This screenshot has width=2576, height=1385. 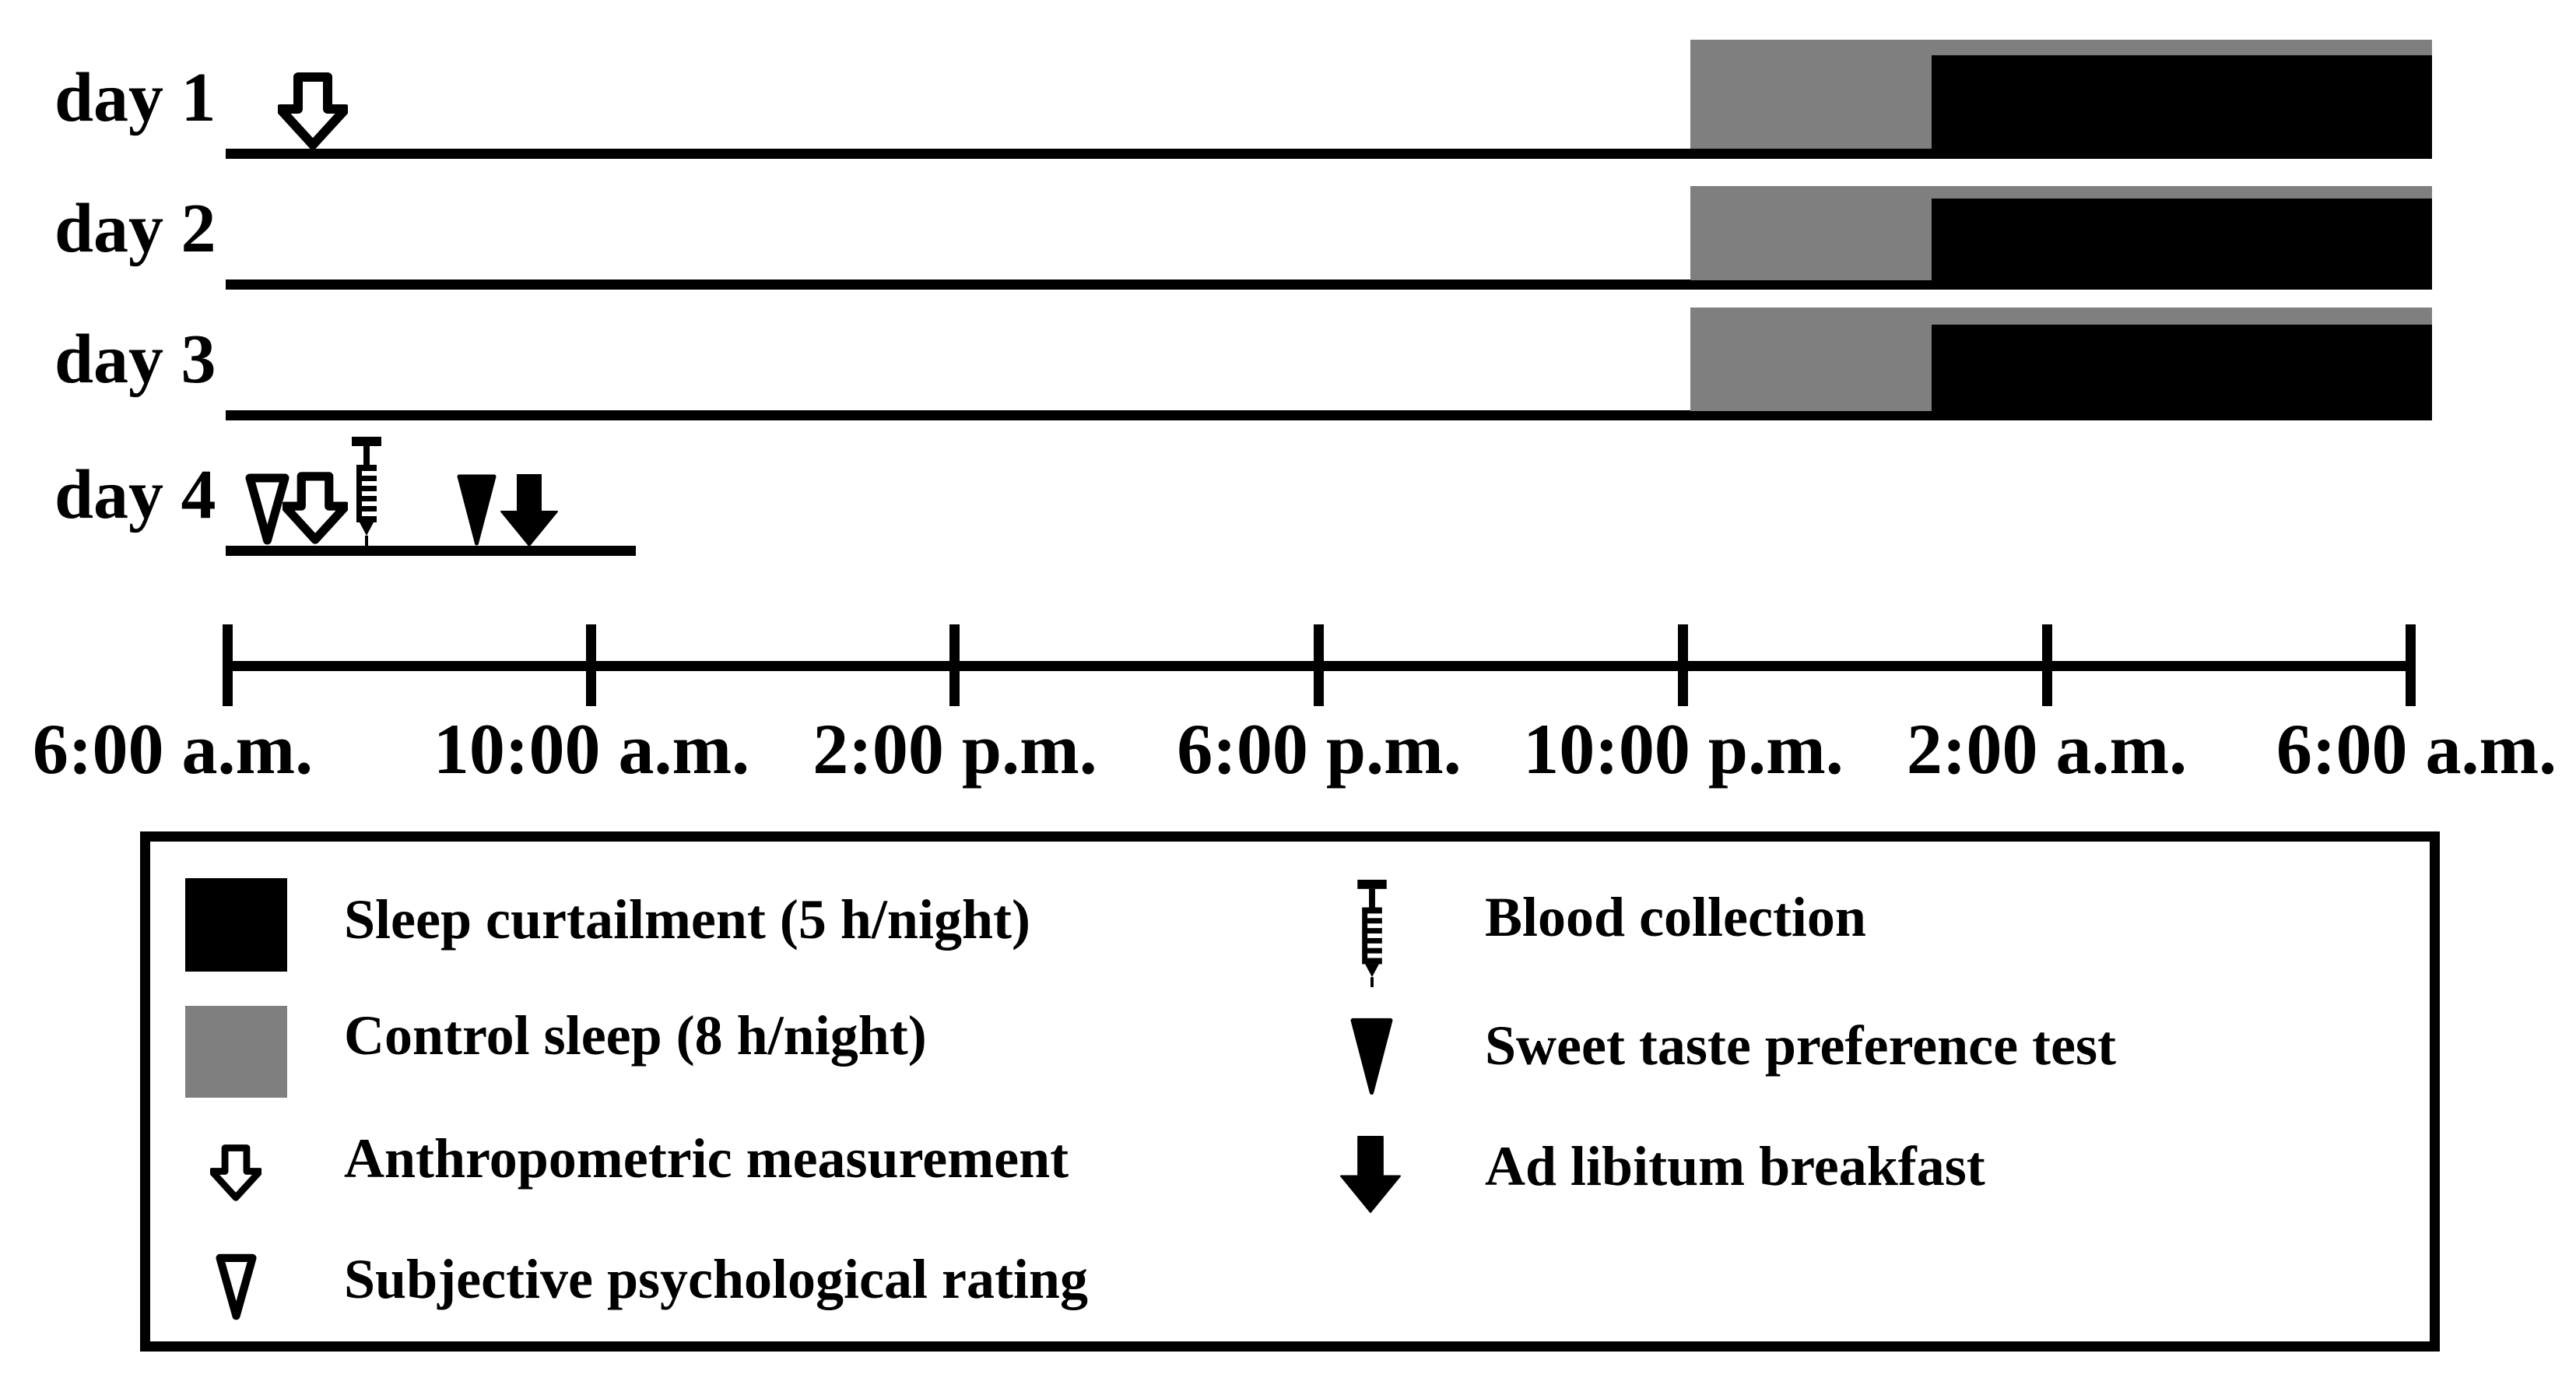 I want to click on day-1-timeline, so click(x=1329, y=154).